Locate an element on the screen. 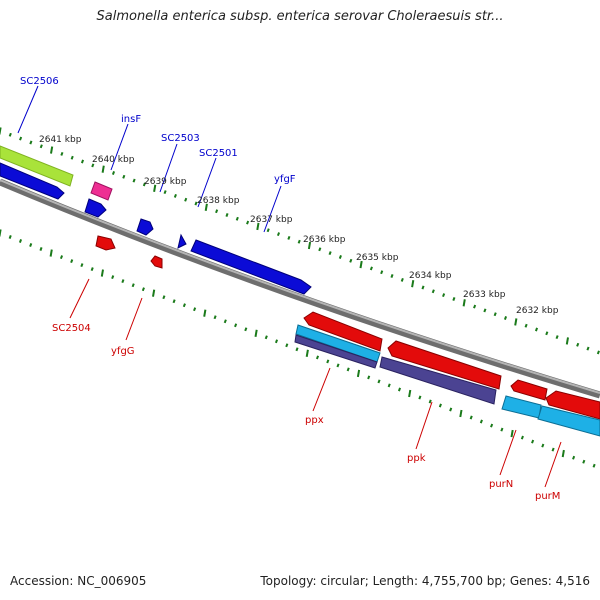 Image resolution: width=600 pixels, height=600 pixels. leader-line-yfgf is located at coordinates (272, 209).